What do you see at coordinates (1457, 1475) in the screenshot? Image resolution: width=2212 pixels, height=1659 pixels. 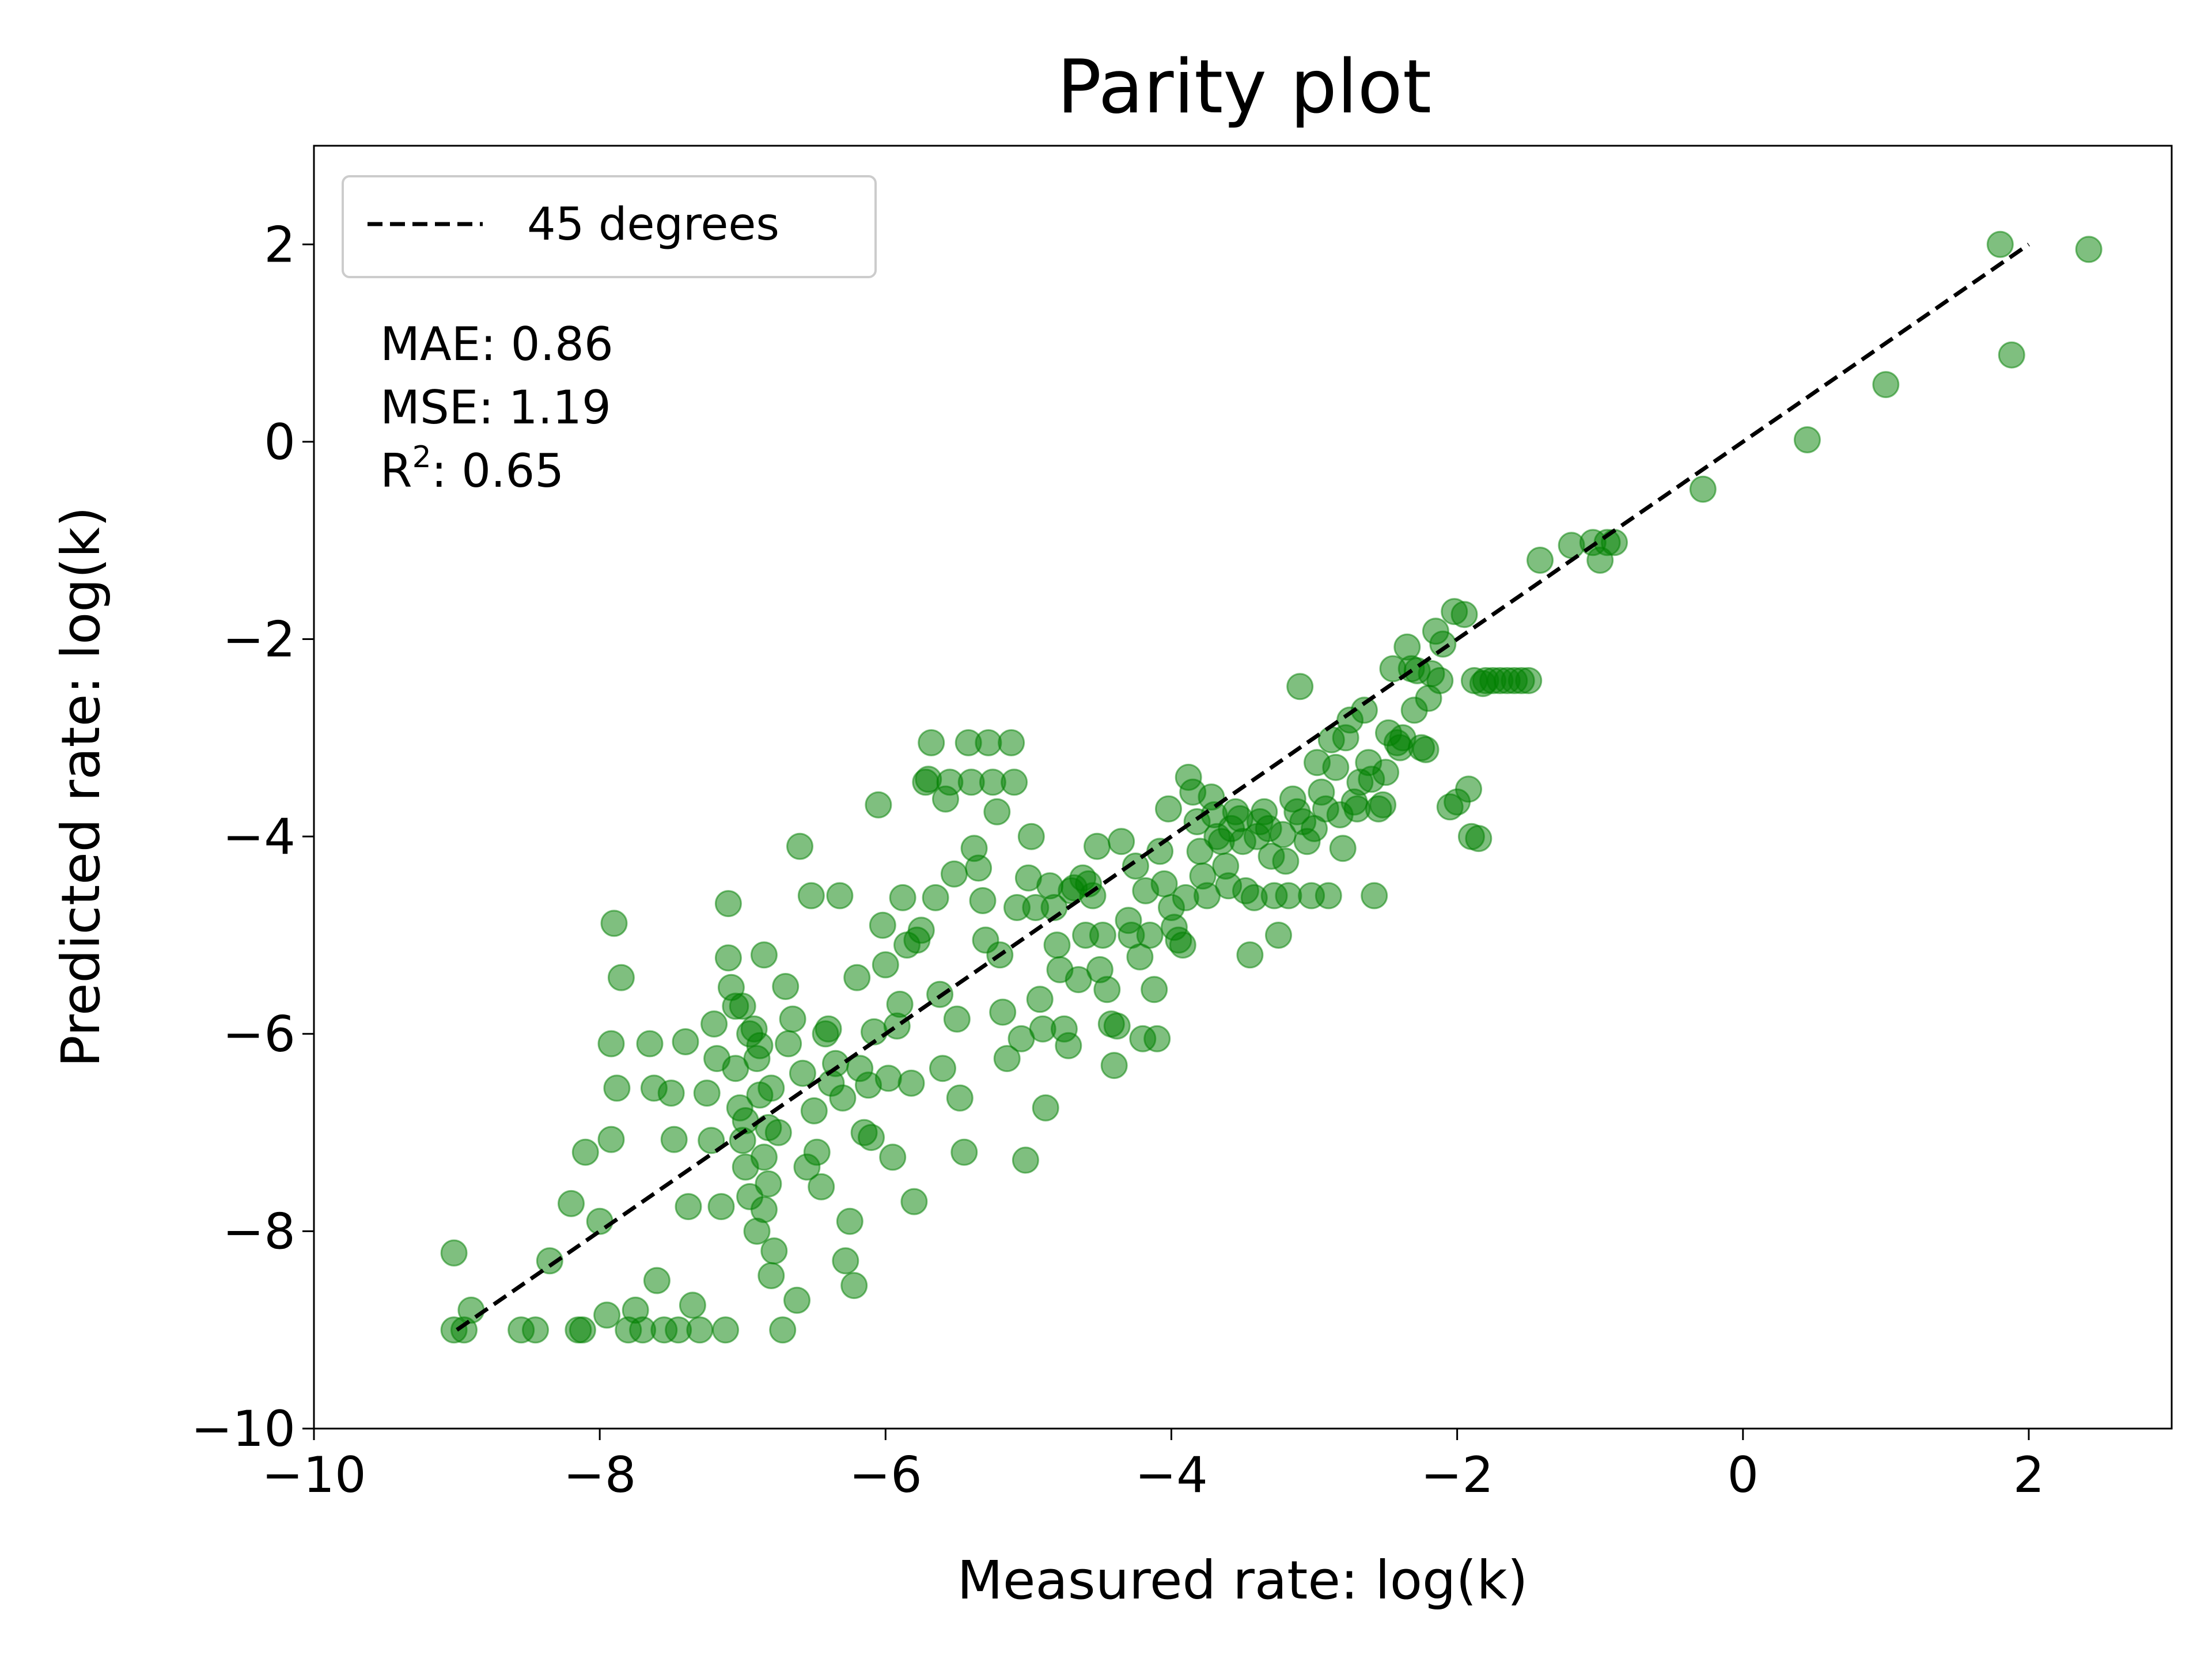 I see `x-tick-label: −2` at bounding box center [1457, 1475].